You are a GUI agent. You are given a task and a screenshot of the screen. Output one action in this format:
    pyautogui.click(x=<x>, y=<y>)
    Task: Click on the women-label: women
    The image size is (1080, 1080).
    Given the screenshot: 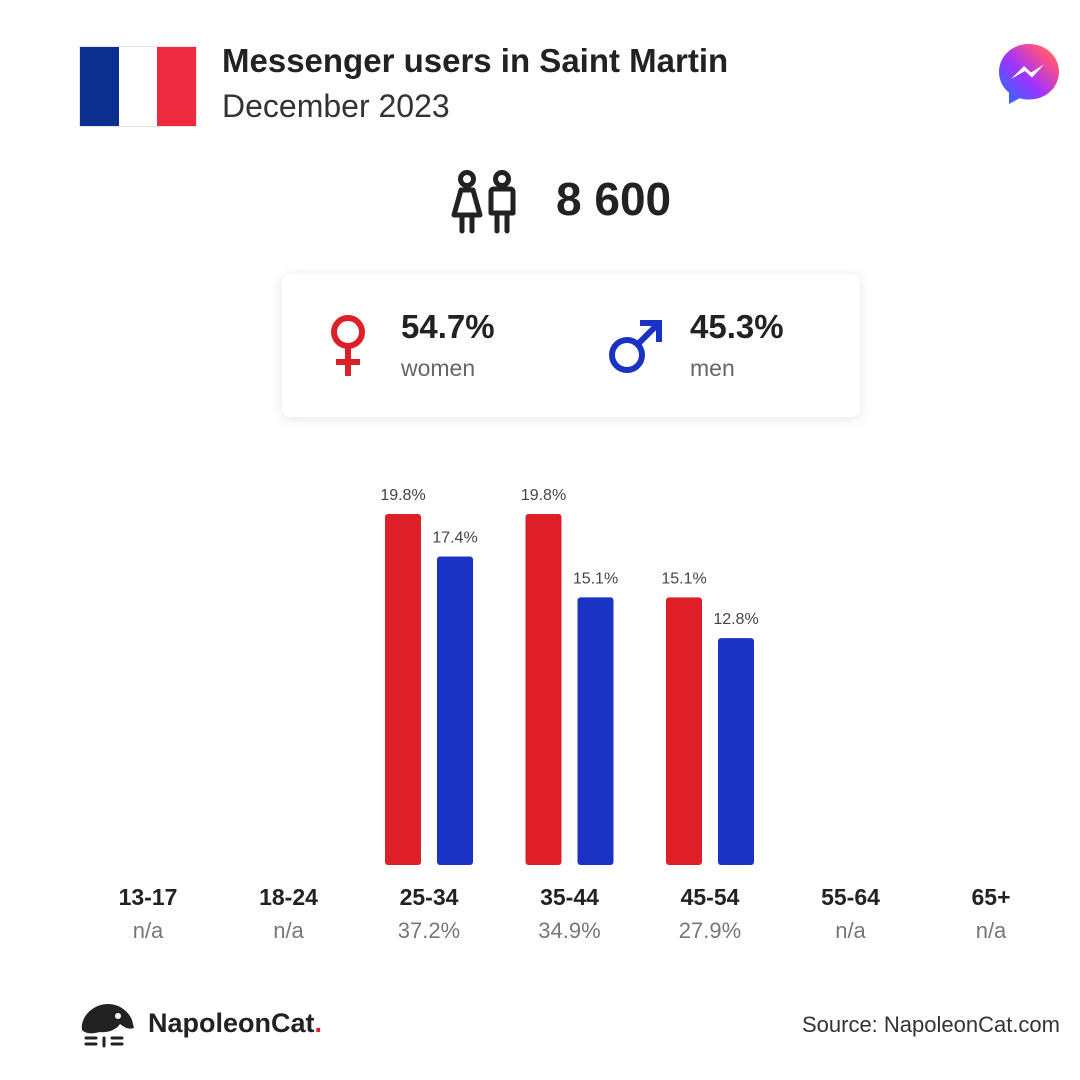 What is the action you would take?
    pyautogui.click(x=438, y=368)
    